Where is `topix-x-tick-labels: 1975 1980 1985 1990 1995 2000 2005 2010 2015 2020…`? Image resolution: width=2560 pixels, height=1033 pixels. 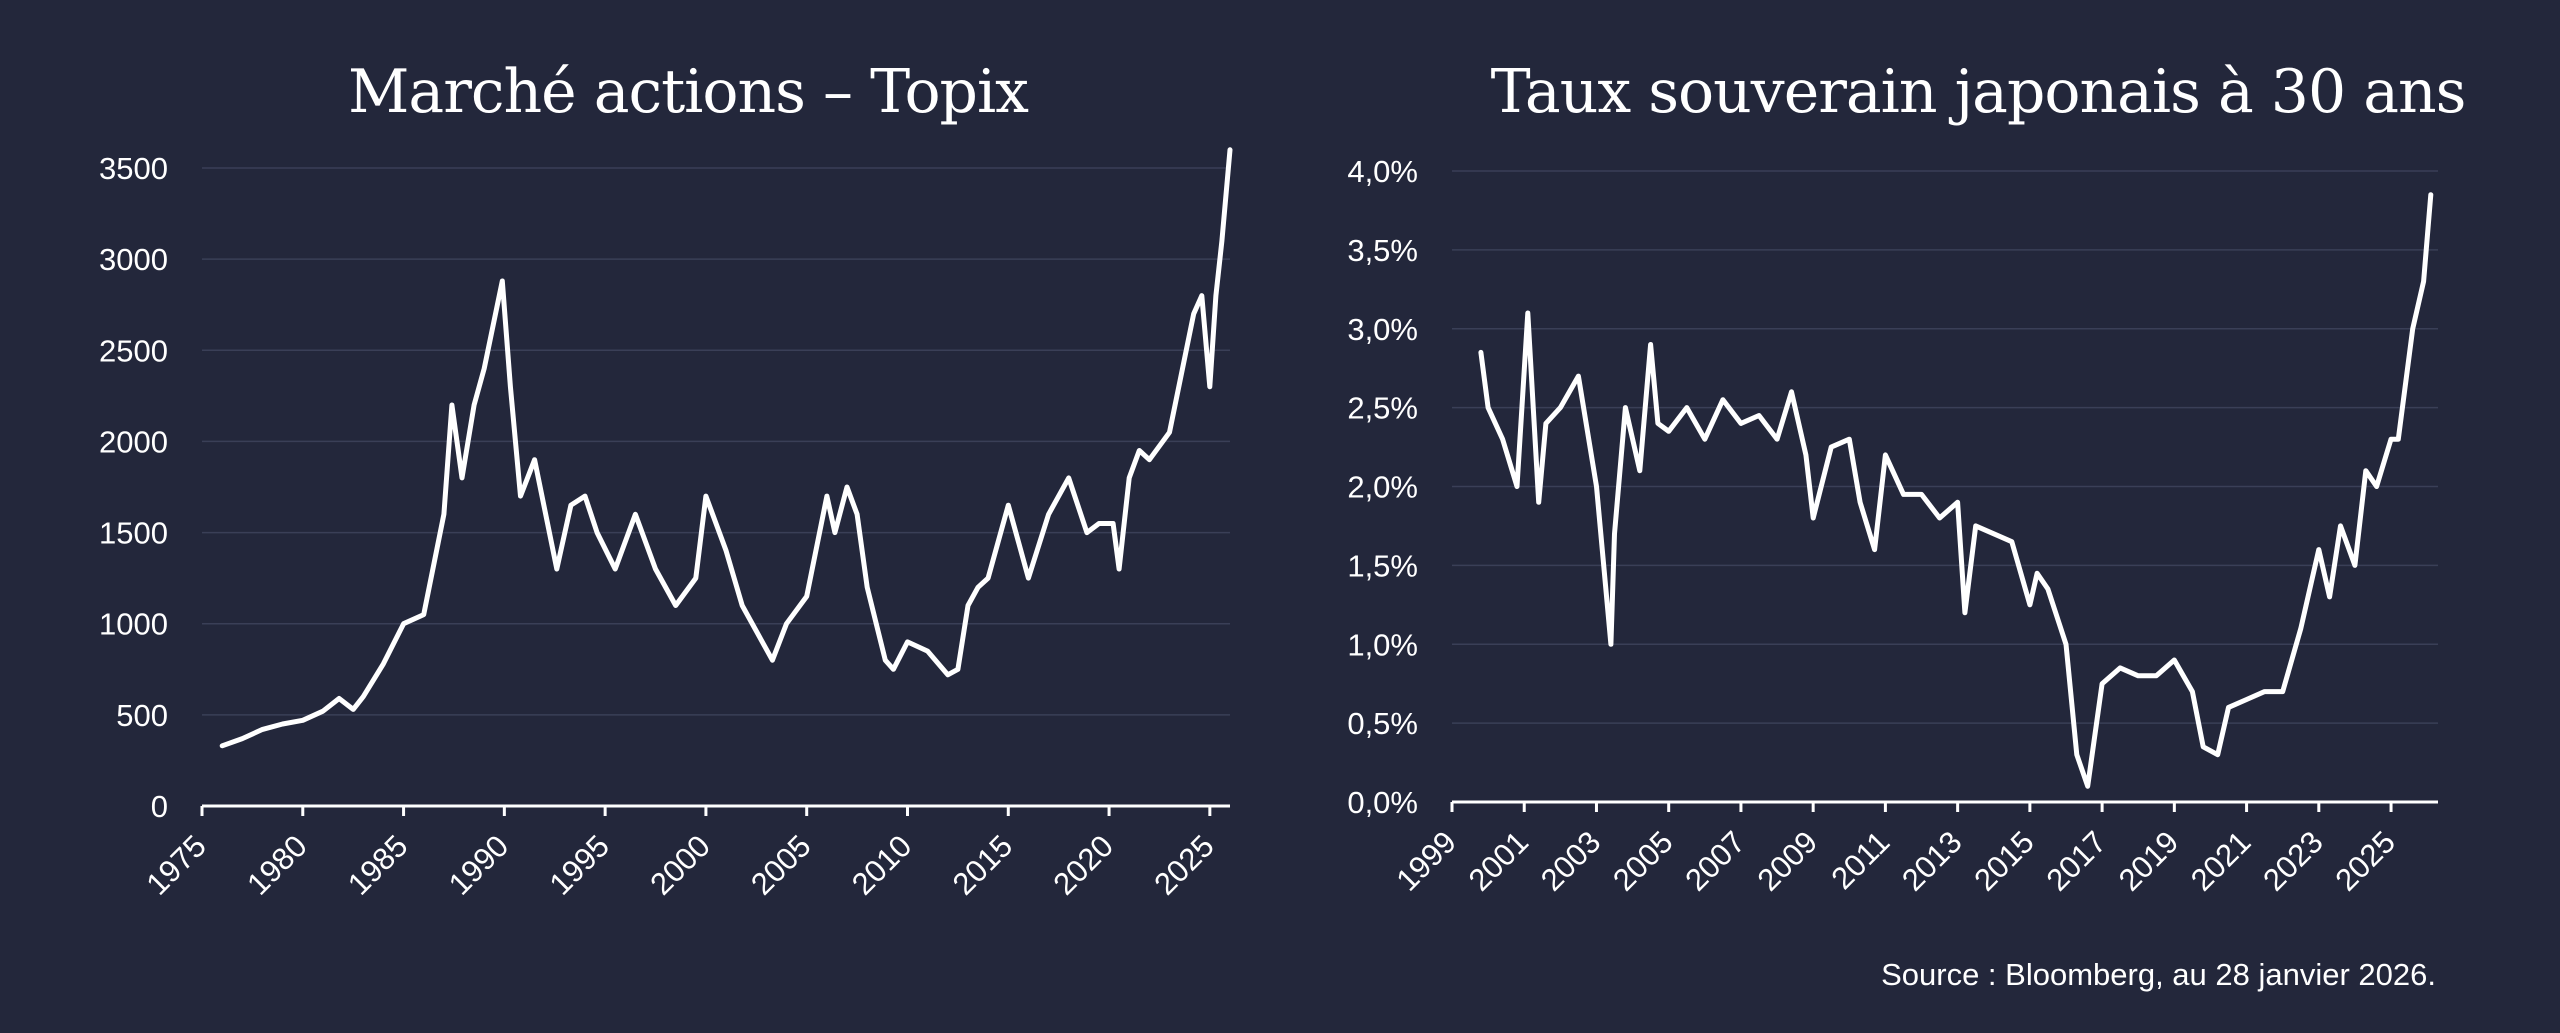
topix-x-tick-labels: 1975 1980 1985 1990 1995 2000 2005 2010 2015 2020… is located at coordinates (680, 854).